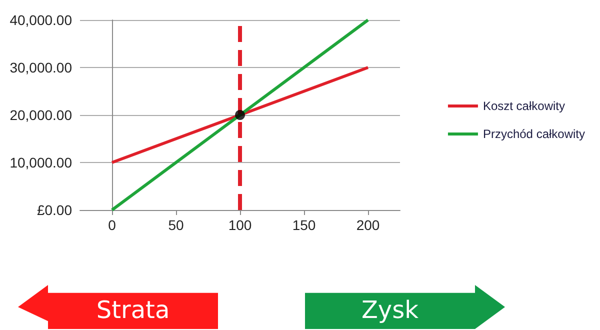 This screenshot has height=330, width=600. What do you see at coordinates (112, 225) in the screenshot?
I see `x-tick-label: 0` at bounding box center [112, 225].